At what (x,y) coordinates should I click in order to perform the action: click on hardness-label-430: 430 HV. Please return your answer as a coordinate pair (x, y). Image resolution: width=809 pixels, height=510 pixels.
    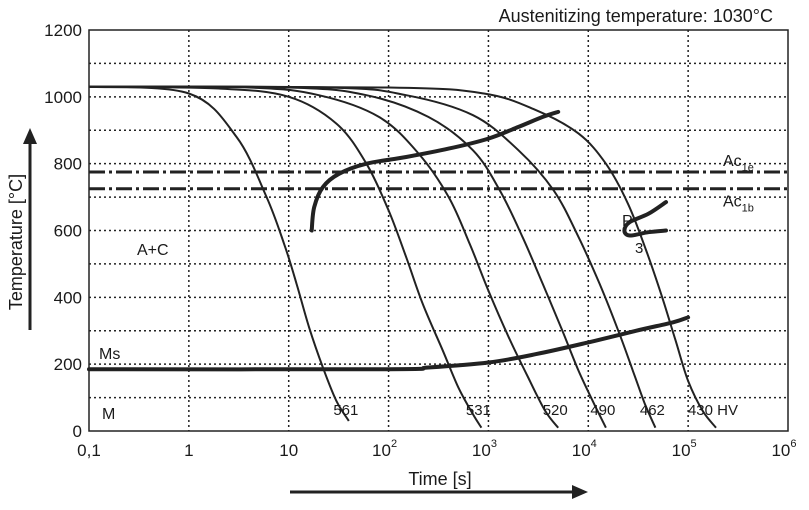
    Looking at the image, I should click on (713, 410).